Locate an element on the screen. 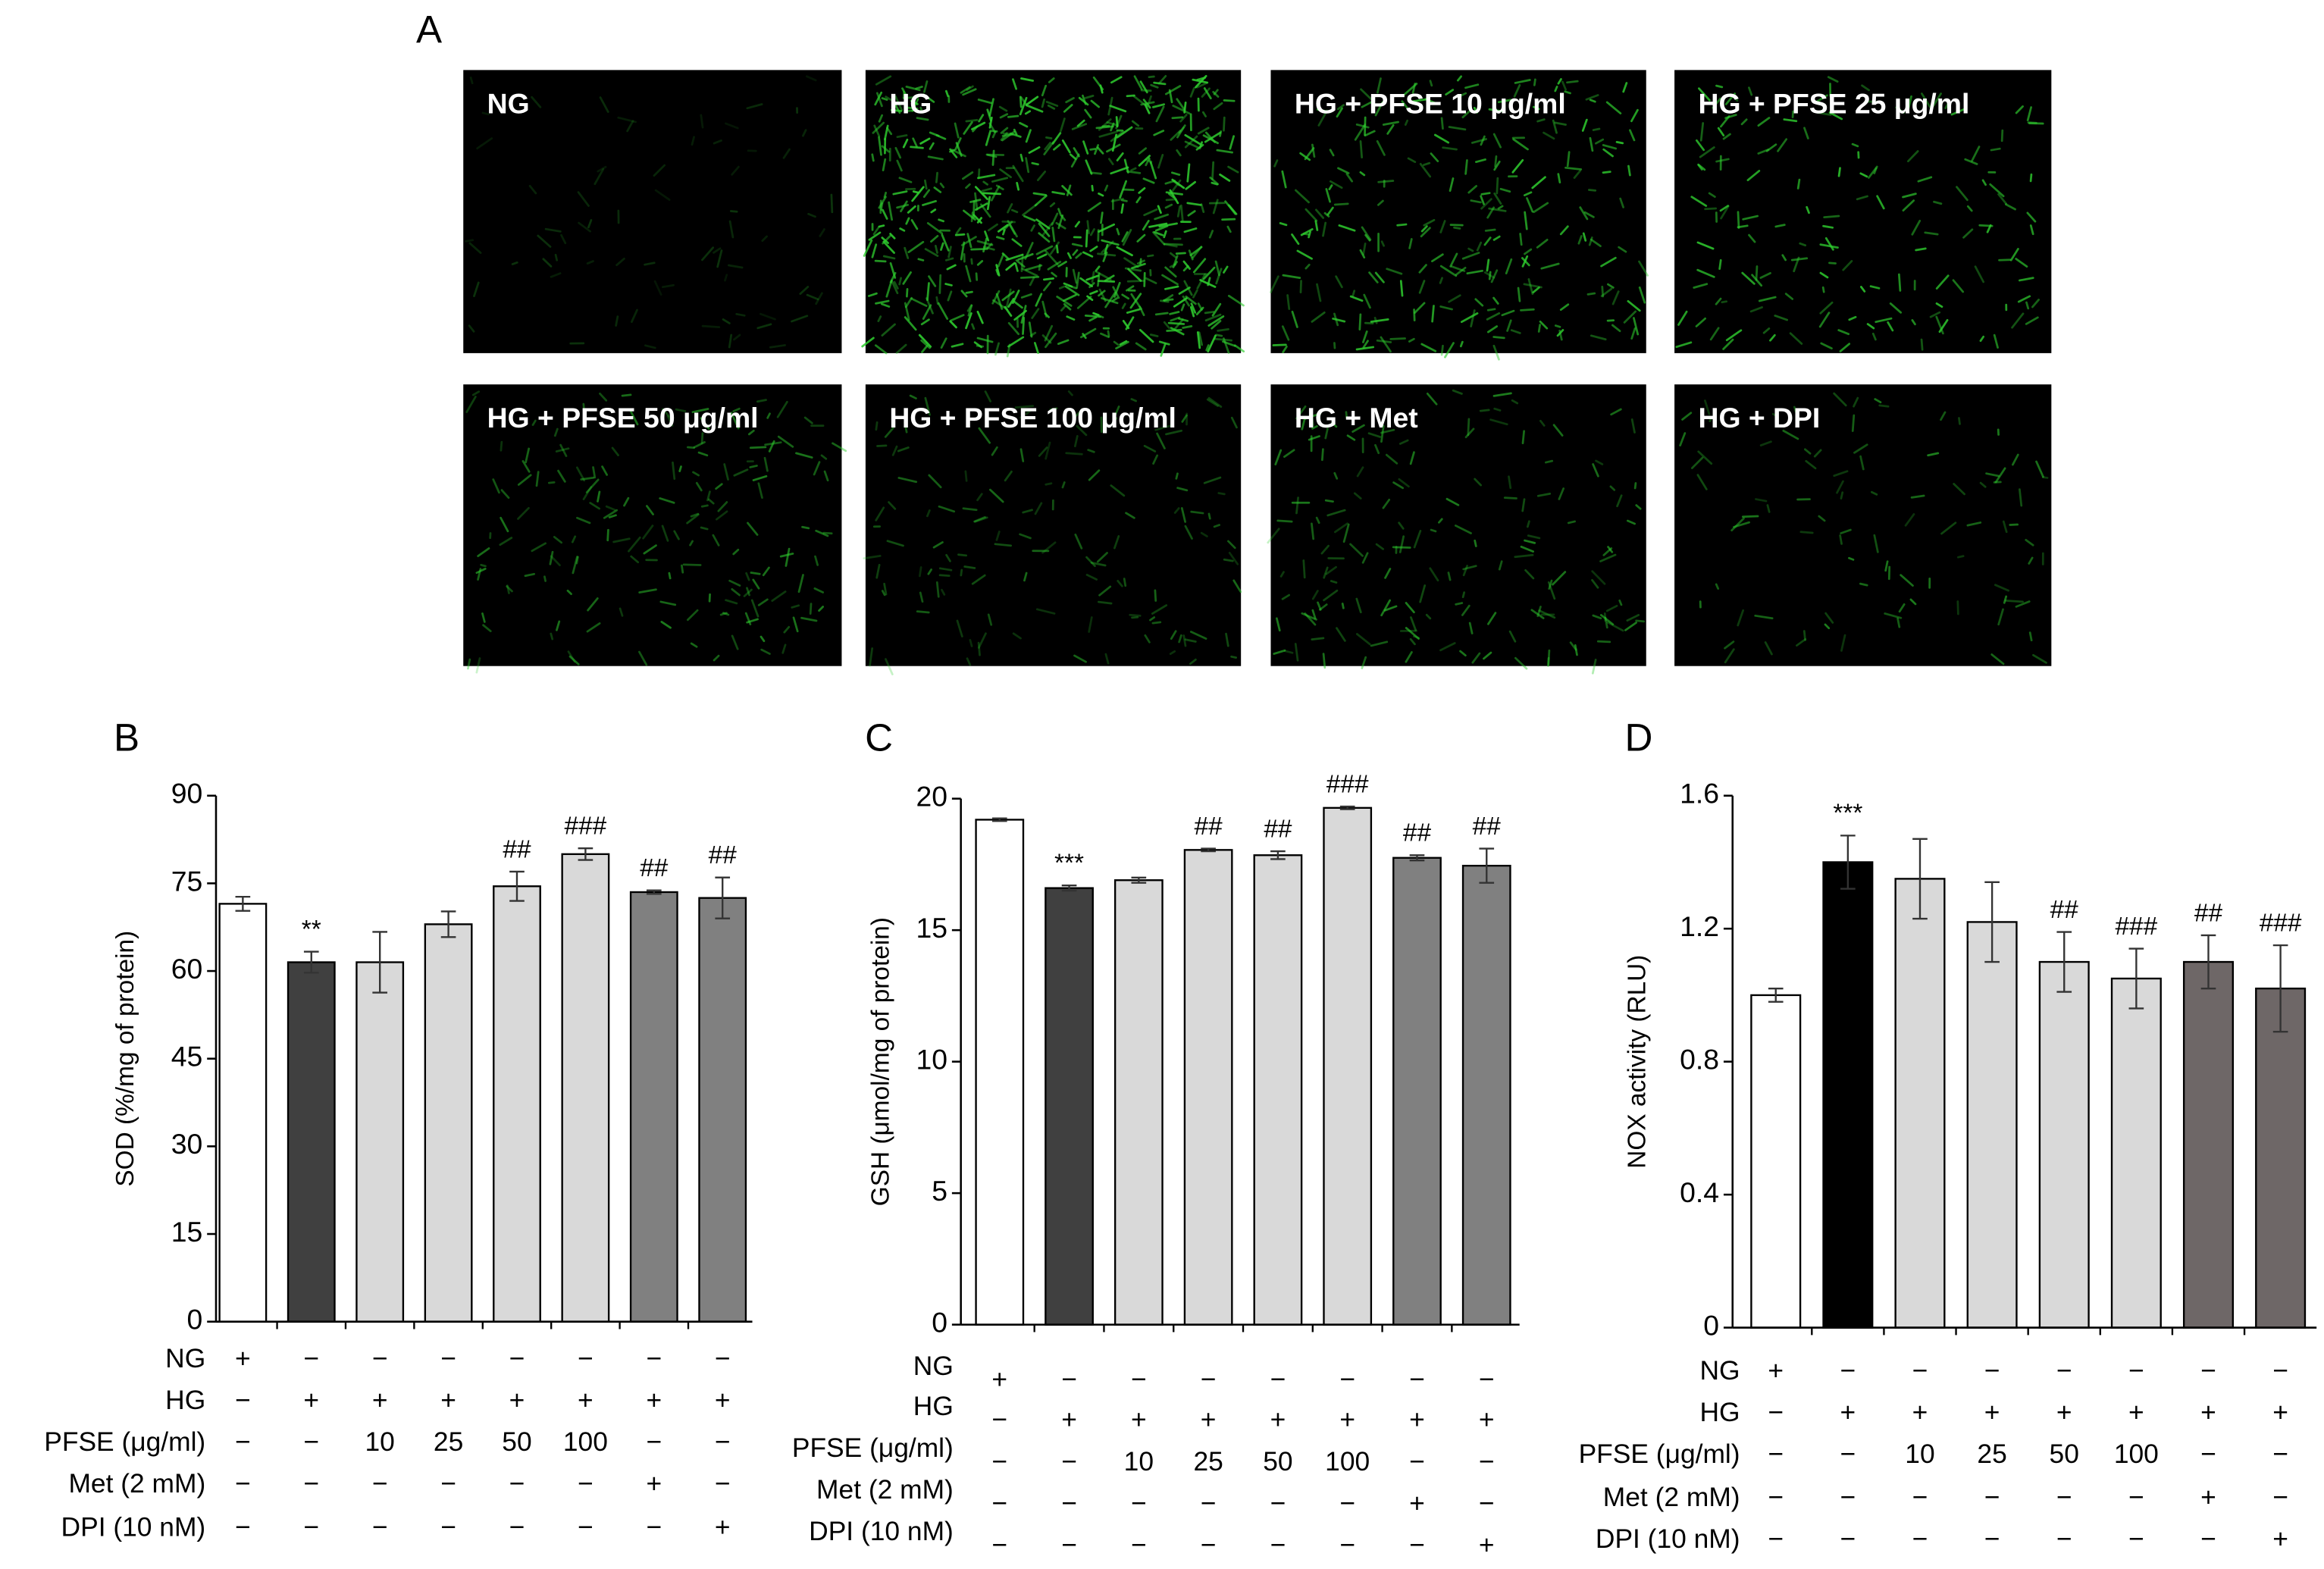 The image size is (2324, 1569). micrograph: HG + Met is located at coordinates (1456, 529).